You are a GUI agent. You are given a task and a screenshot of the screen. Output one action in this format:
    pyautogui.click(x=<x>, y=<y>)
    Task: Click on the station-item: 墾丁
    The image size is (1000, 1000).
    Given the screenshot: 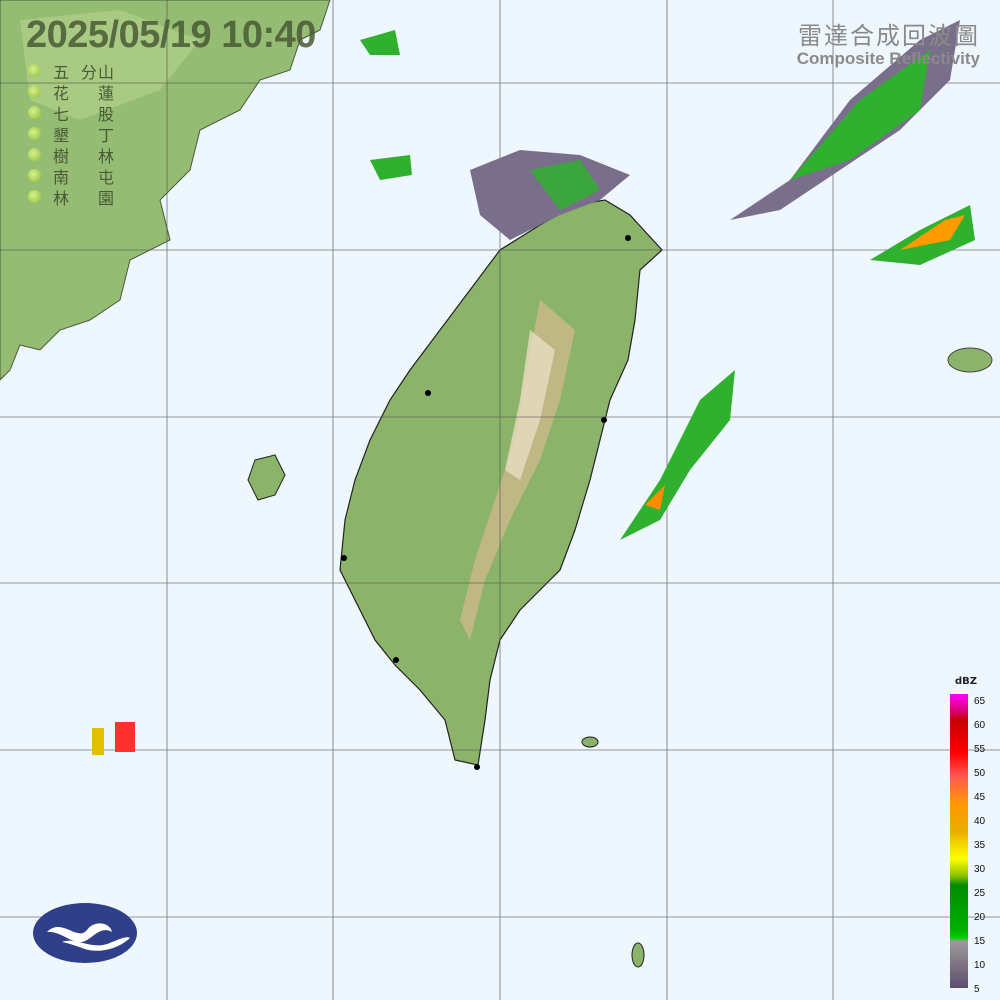 What is the action you would take?
    pyautogui.click(x=73, y=134)
    